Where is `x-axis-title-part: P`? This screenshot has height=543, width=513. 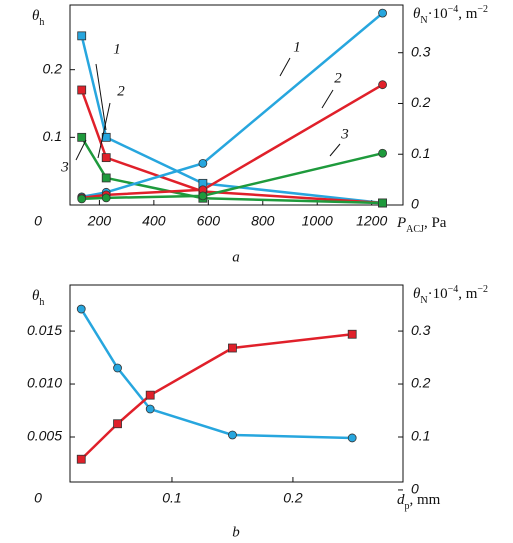 x-axis-title-part: P is located at coordinates (401, 223).